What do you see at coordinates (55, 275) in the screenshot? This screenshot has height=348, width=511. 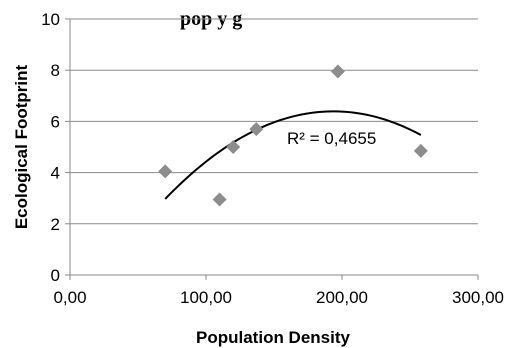 I see `y-tick-label: 0` at bounding box center [55, 275].